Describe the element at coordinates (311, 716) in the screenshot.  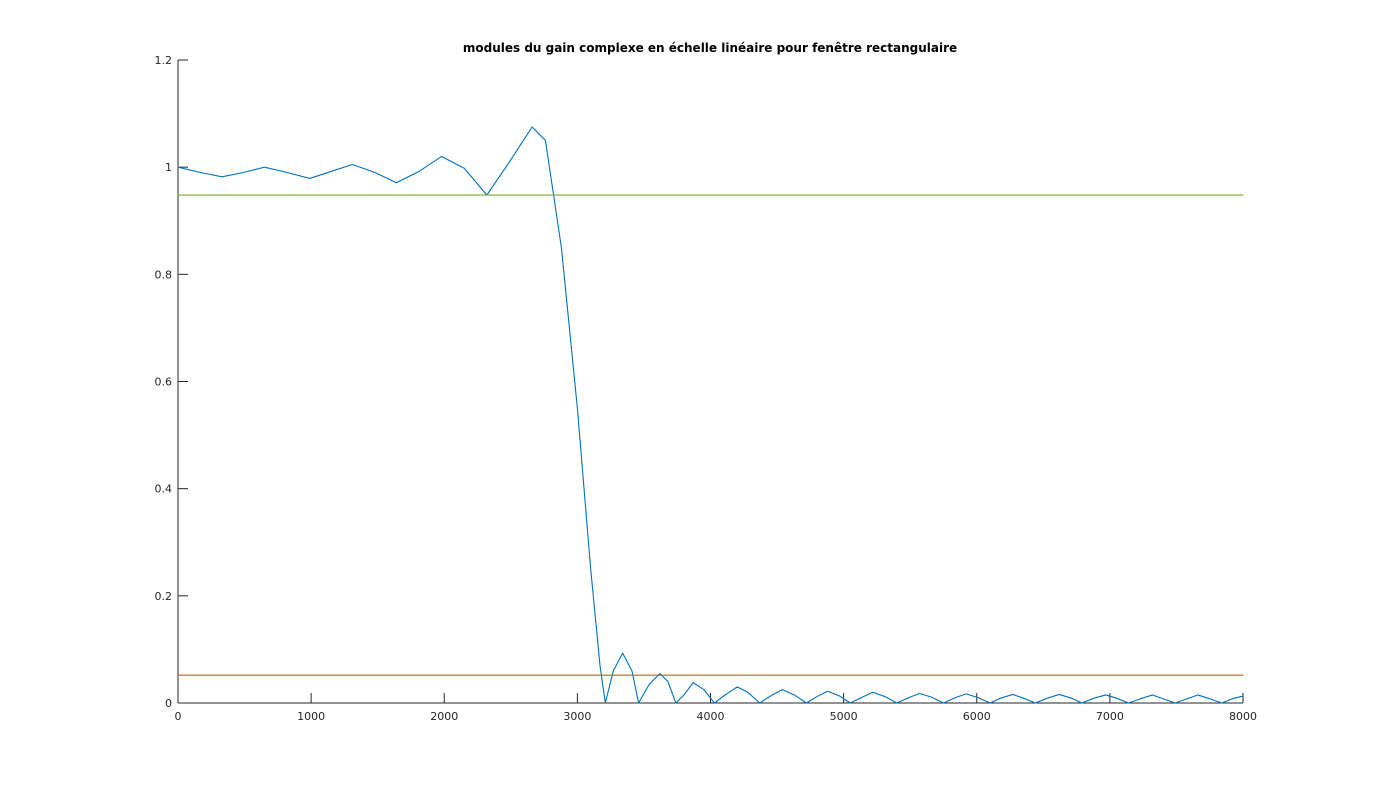
I see `x-tick-label: 1000` at that location.